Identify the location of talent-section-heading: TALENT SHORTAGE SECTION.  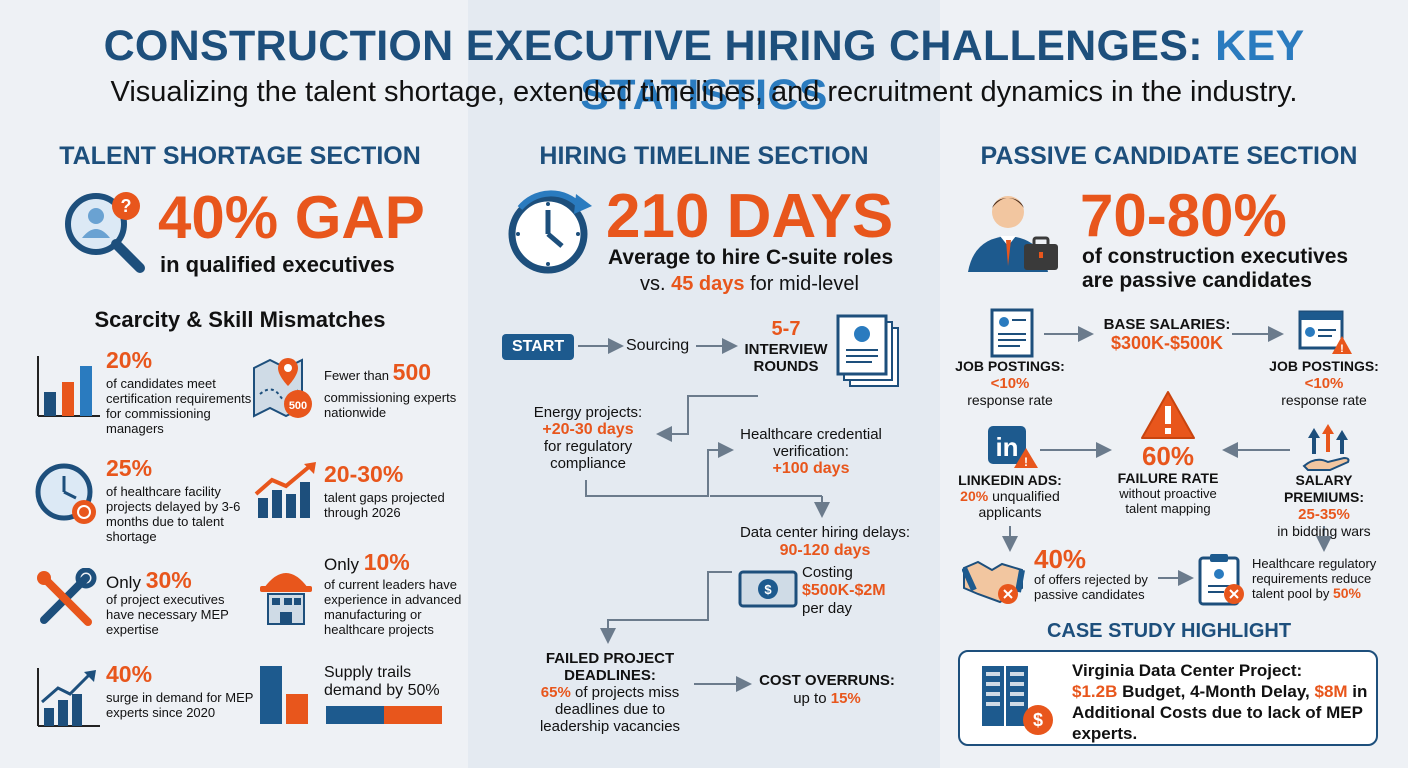
(240, 156).